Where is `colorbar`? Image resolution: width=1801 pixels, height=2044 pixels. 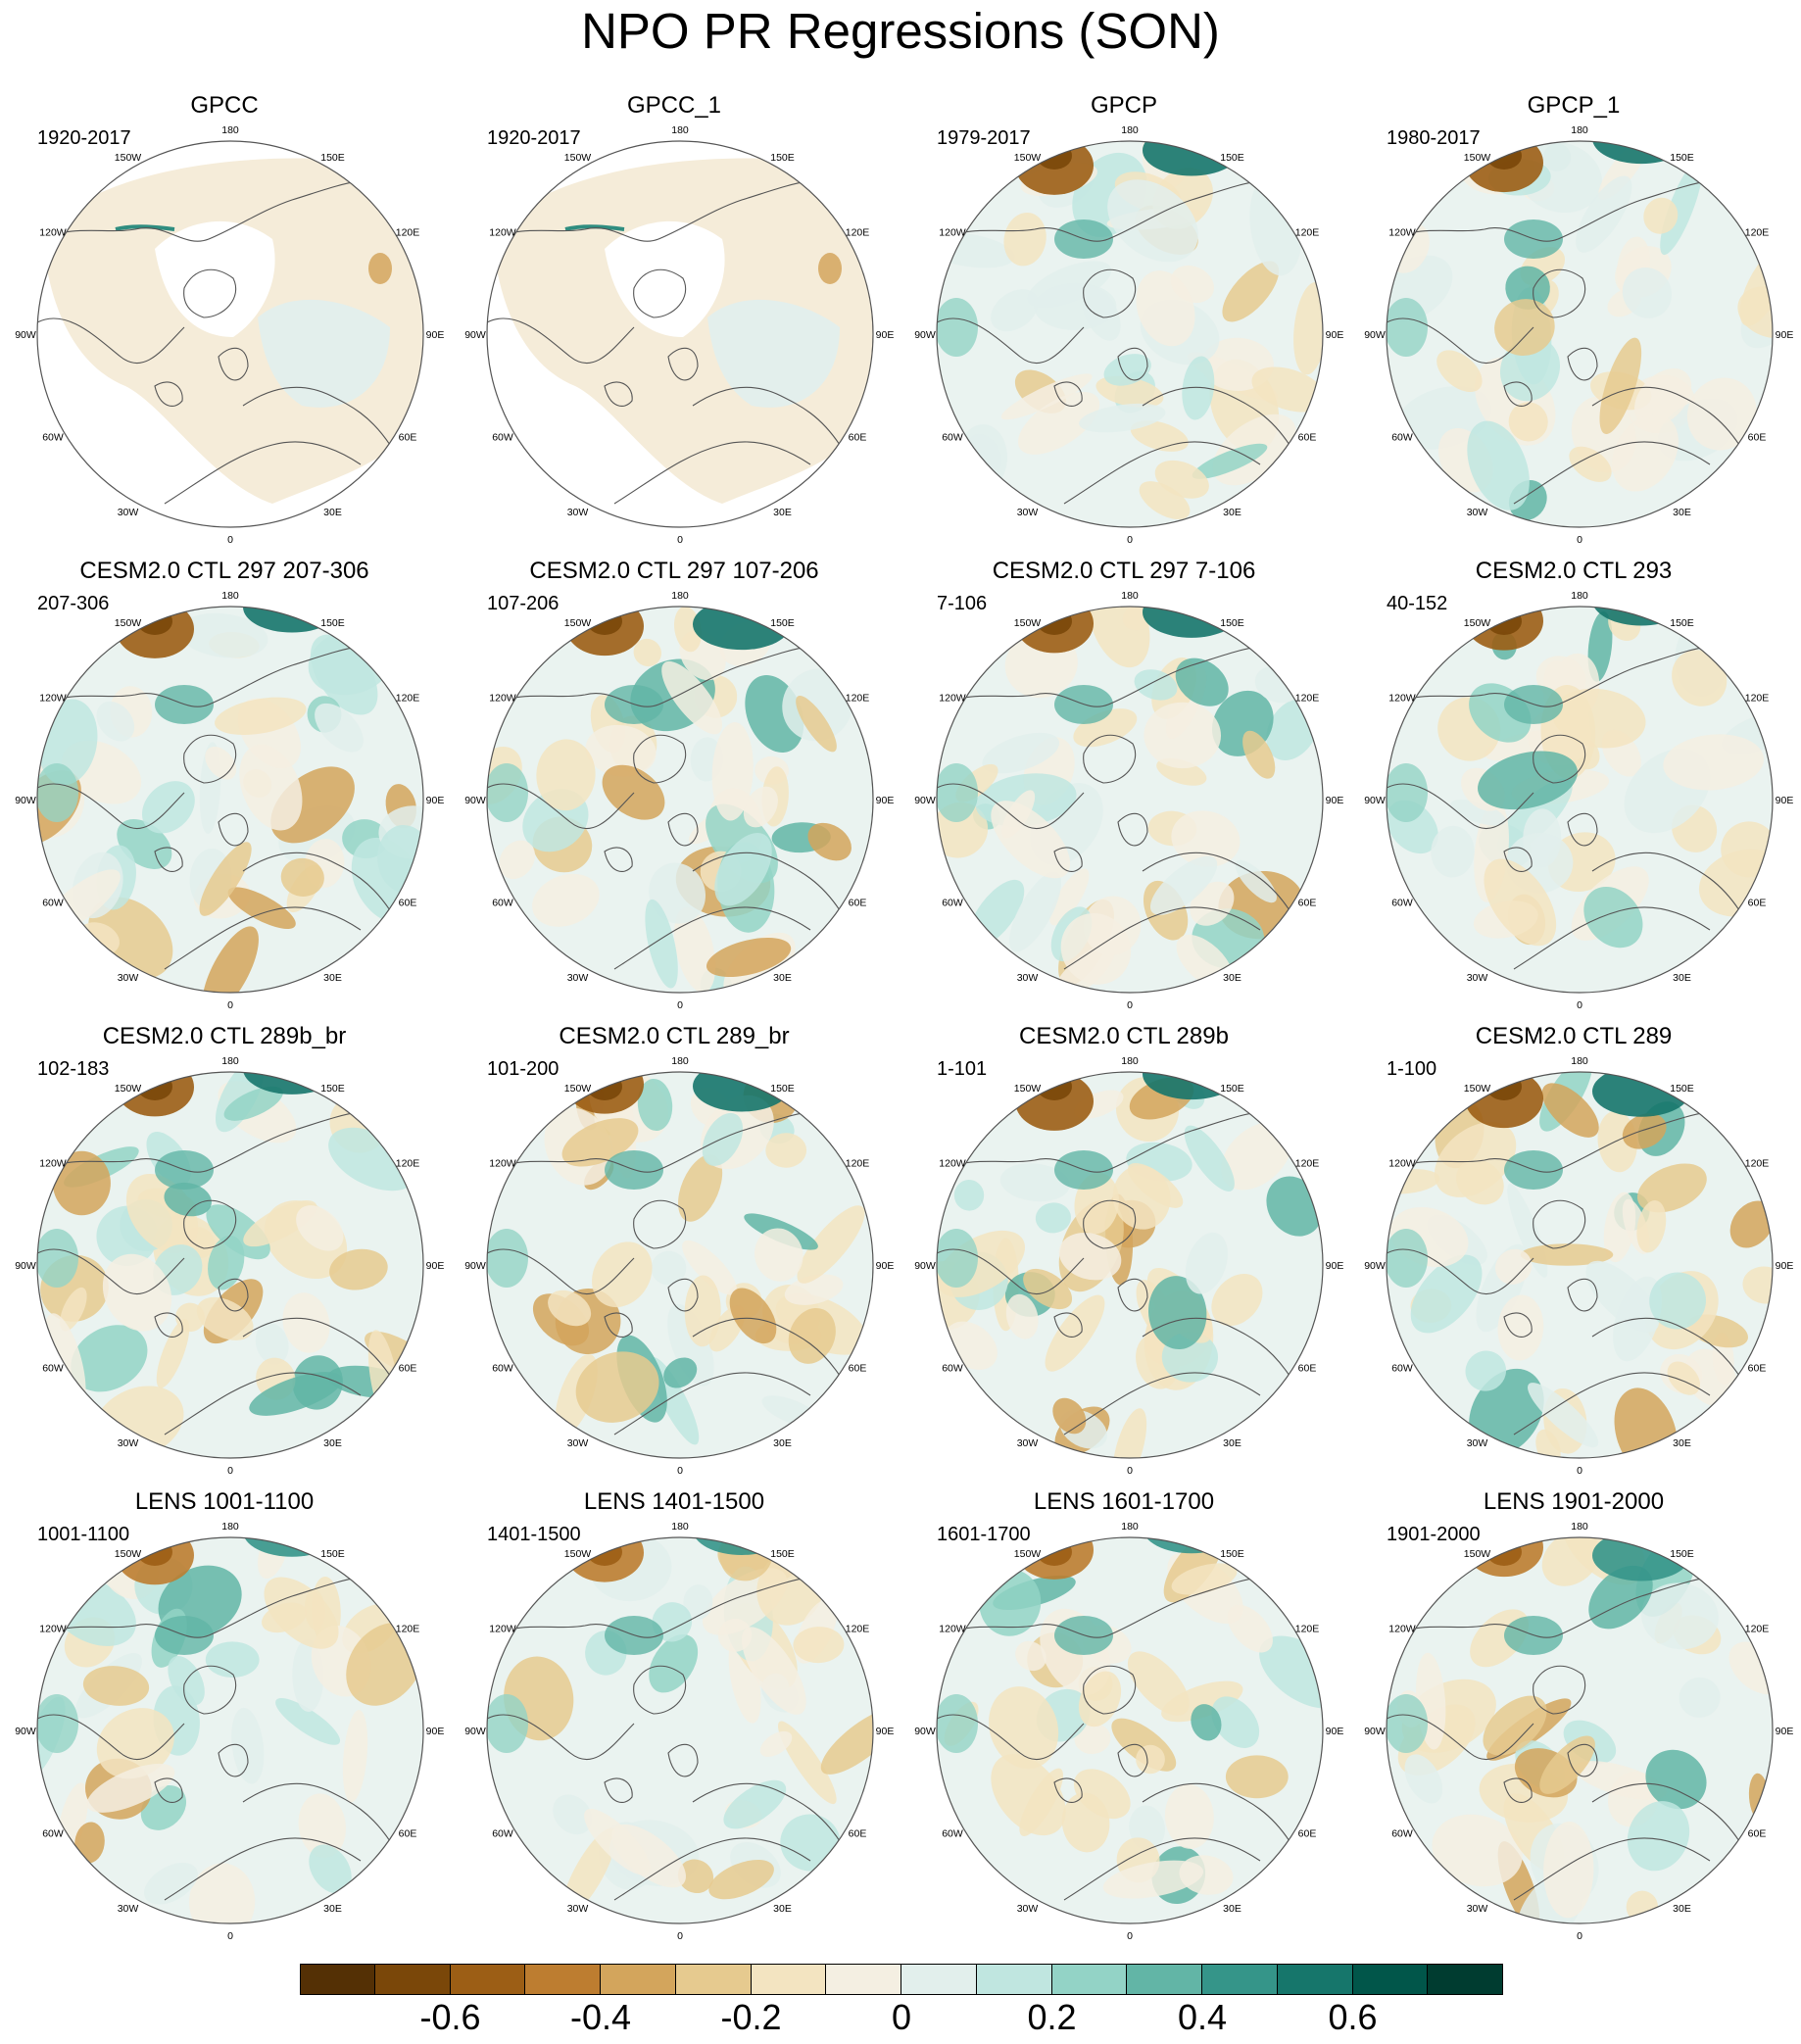 colorbar is located at coordinates (901, 1981).